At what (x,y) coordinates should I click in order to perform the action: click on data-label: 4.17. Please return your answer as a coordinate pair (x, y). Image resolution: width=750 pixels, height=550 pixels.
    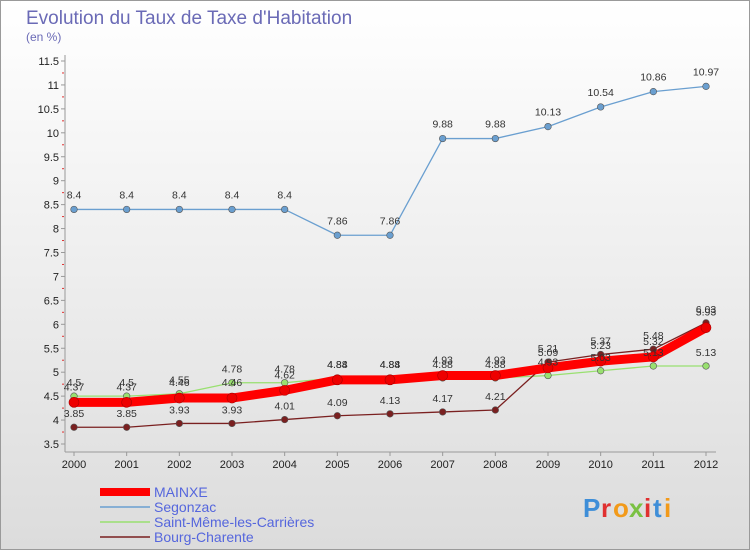
    Looking at the image, I should click on (442, 399).